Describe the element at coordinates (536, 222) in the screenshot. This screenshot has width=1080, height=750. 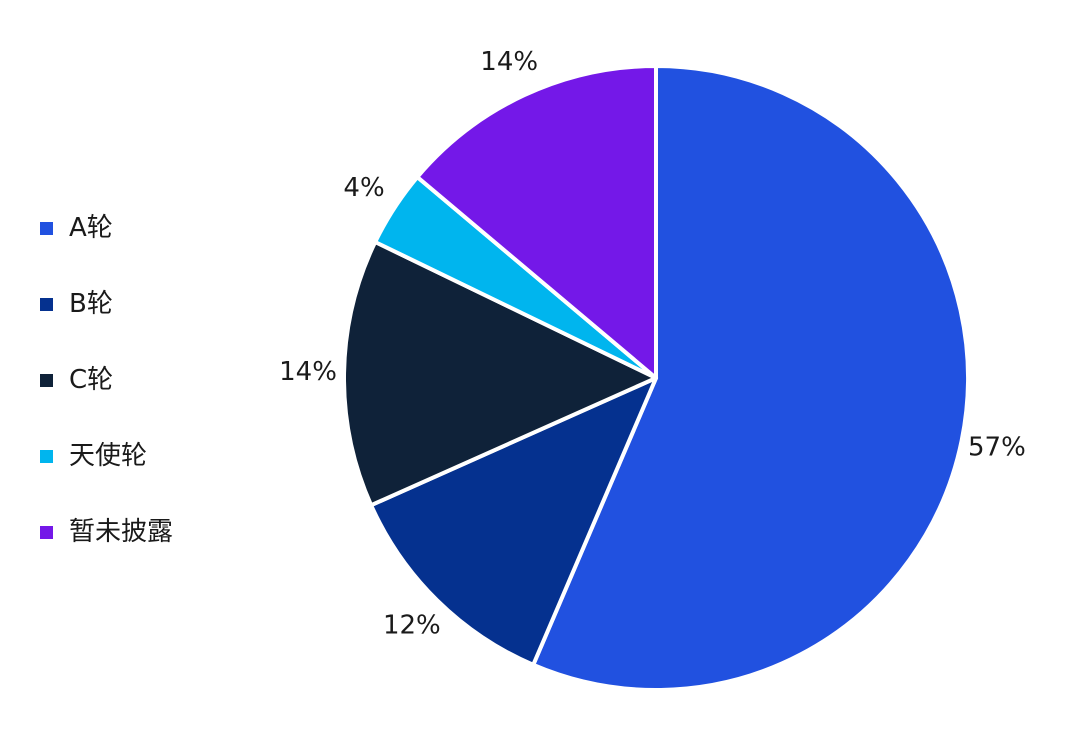
I see `pie-slice-undisclosed` at that location.